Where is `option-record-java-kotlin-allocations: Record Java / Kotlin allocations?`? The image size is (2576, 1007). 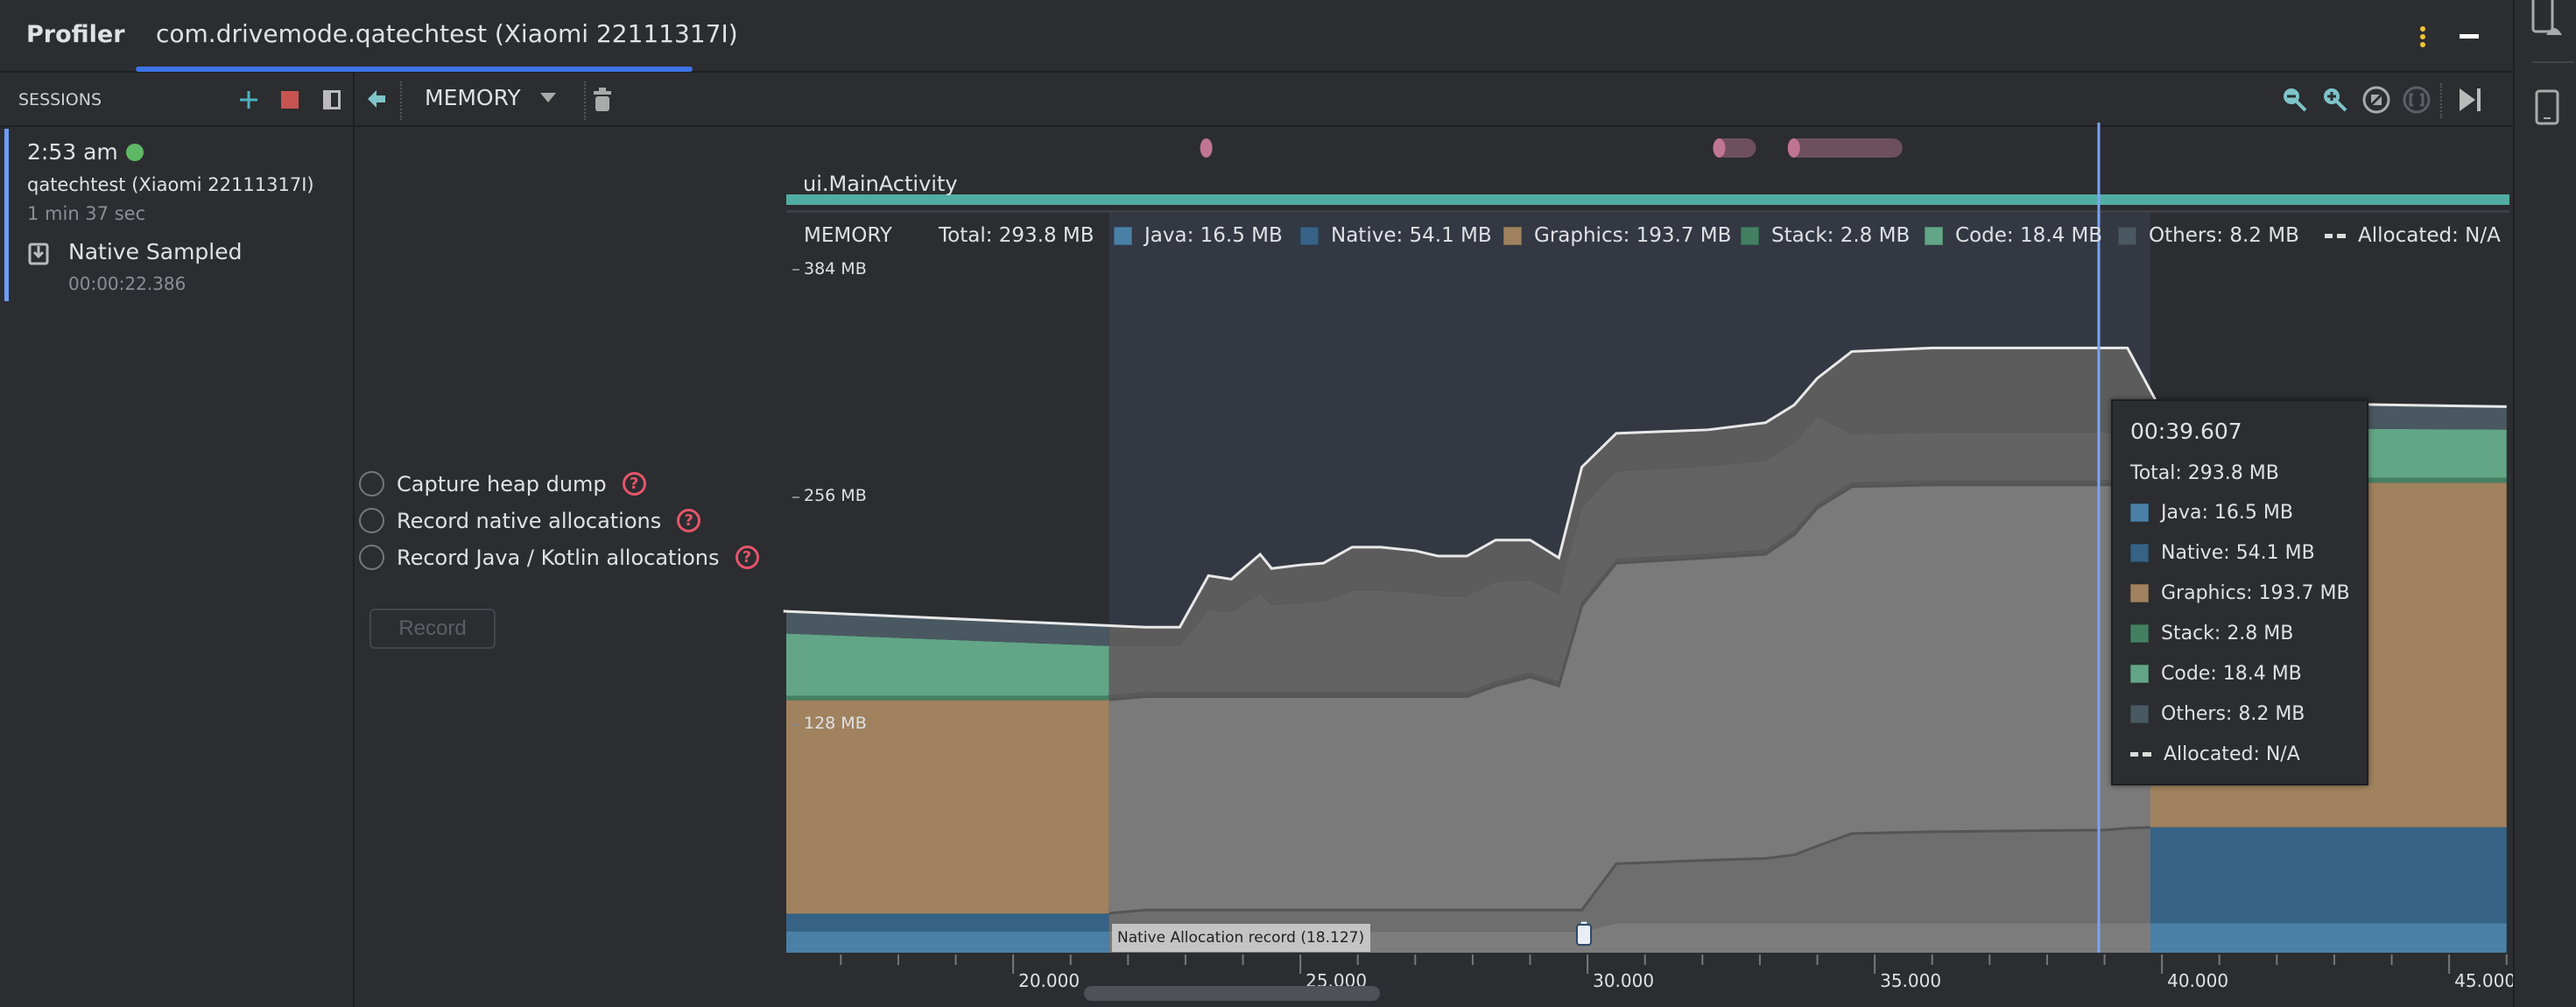
option-record-java-kotlin-allocations: Record Java / Kotlin allocations? is located at coordinates (559, 558).